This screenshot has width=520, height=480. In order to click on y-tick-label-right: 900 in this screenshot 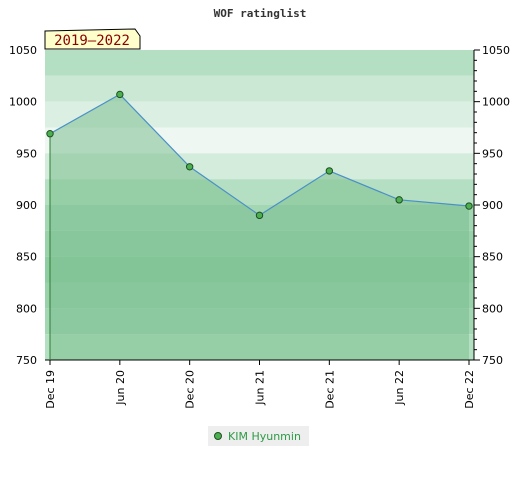, I will do `click(492, 205)`.